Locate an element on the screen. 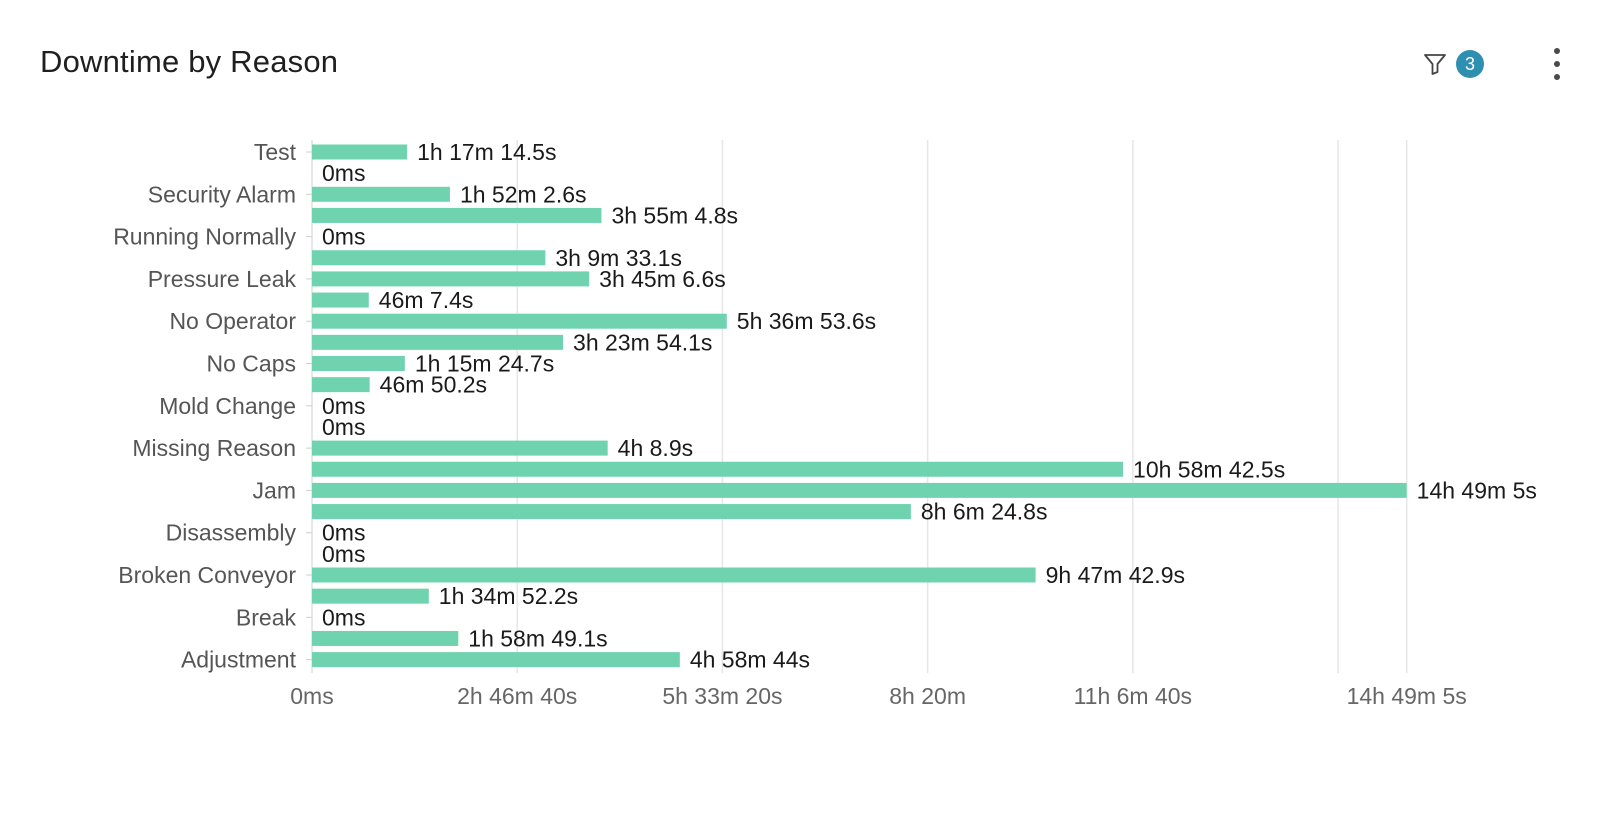 This screenshot has width=1612, height=832. bar-value-label: 8h 6m 24.8s is located at coordinates (984, 512).